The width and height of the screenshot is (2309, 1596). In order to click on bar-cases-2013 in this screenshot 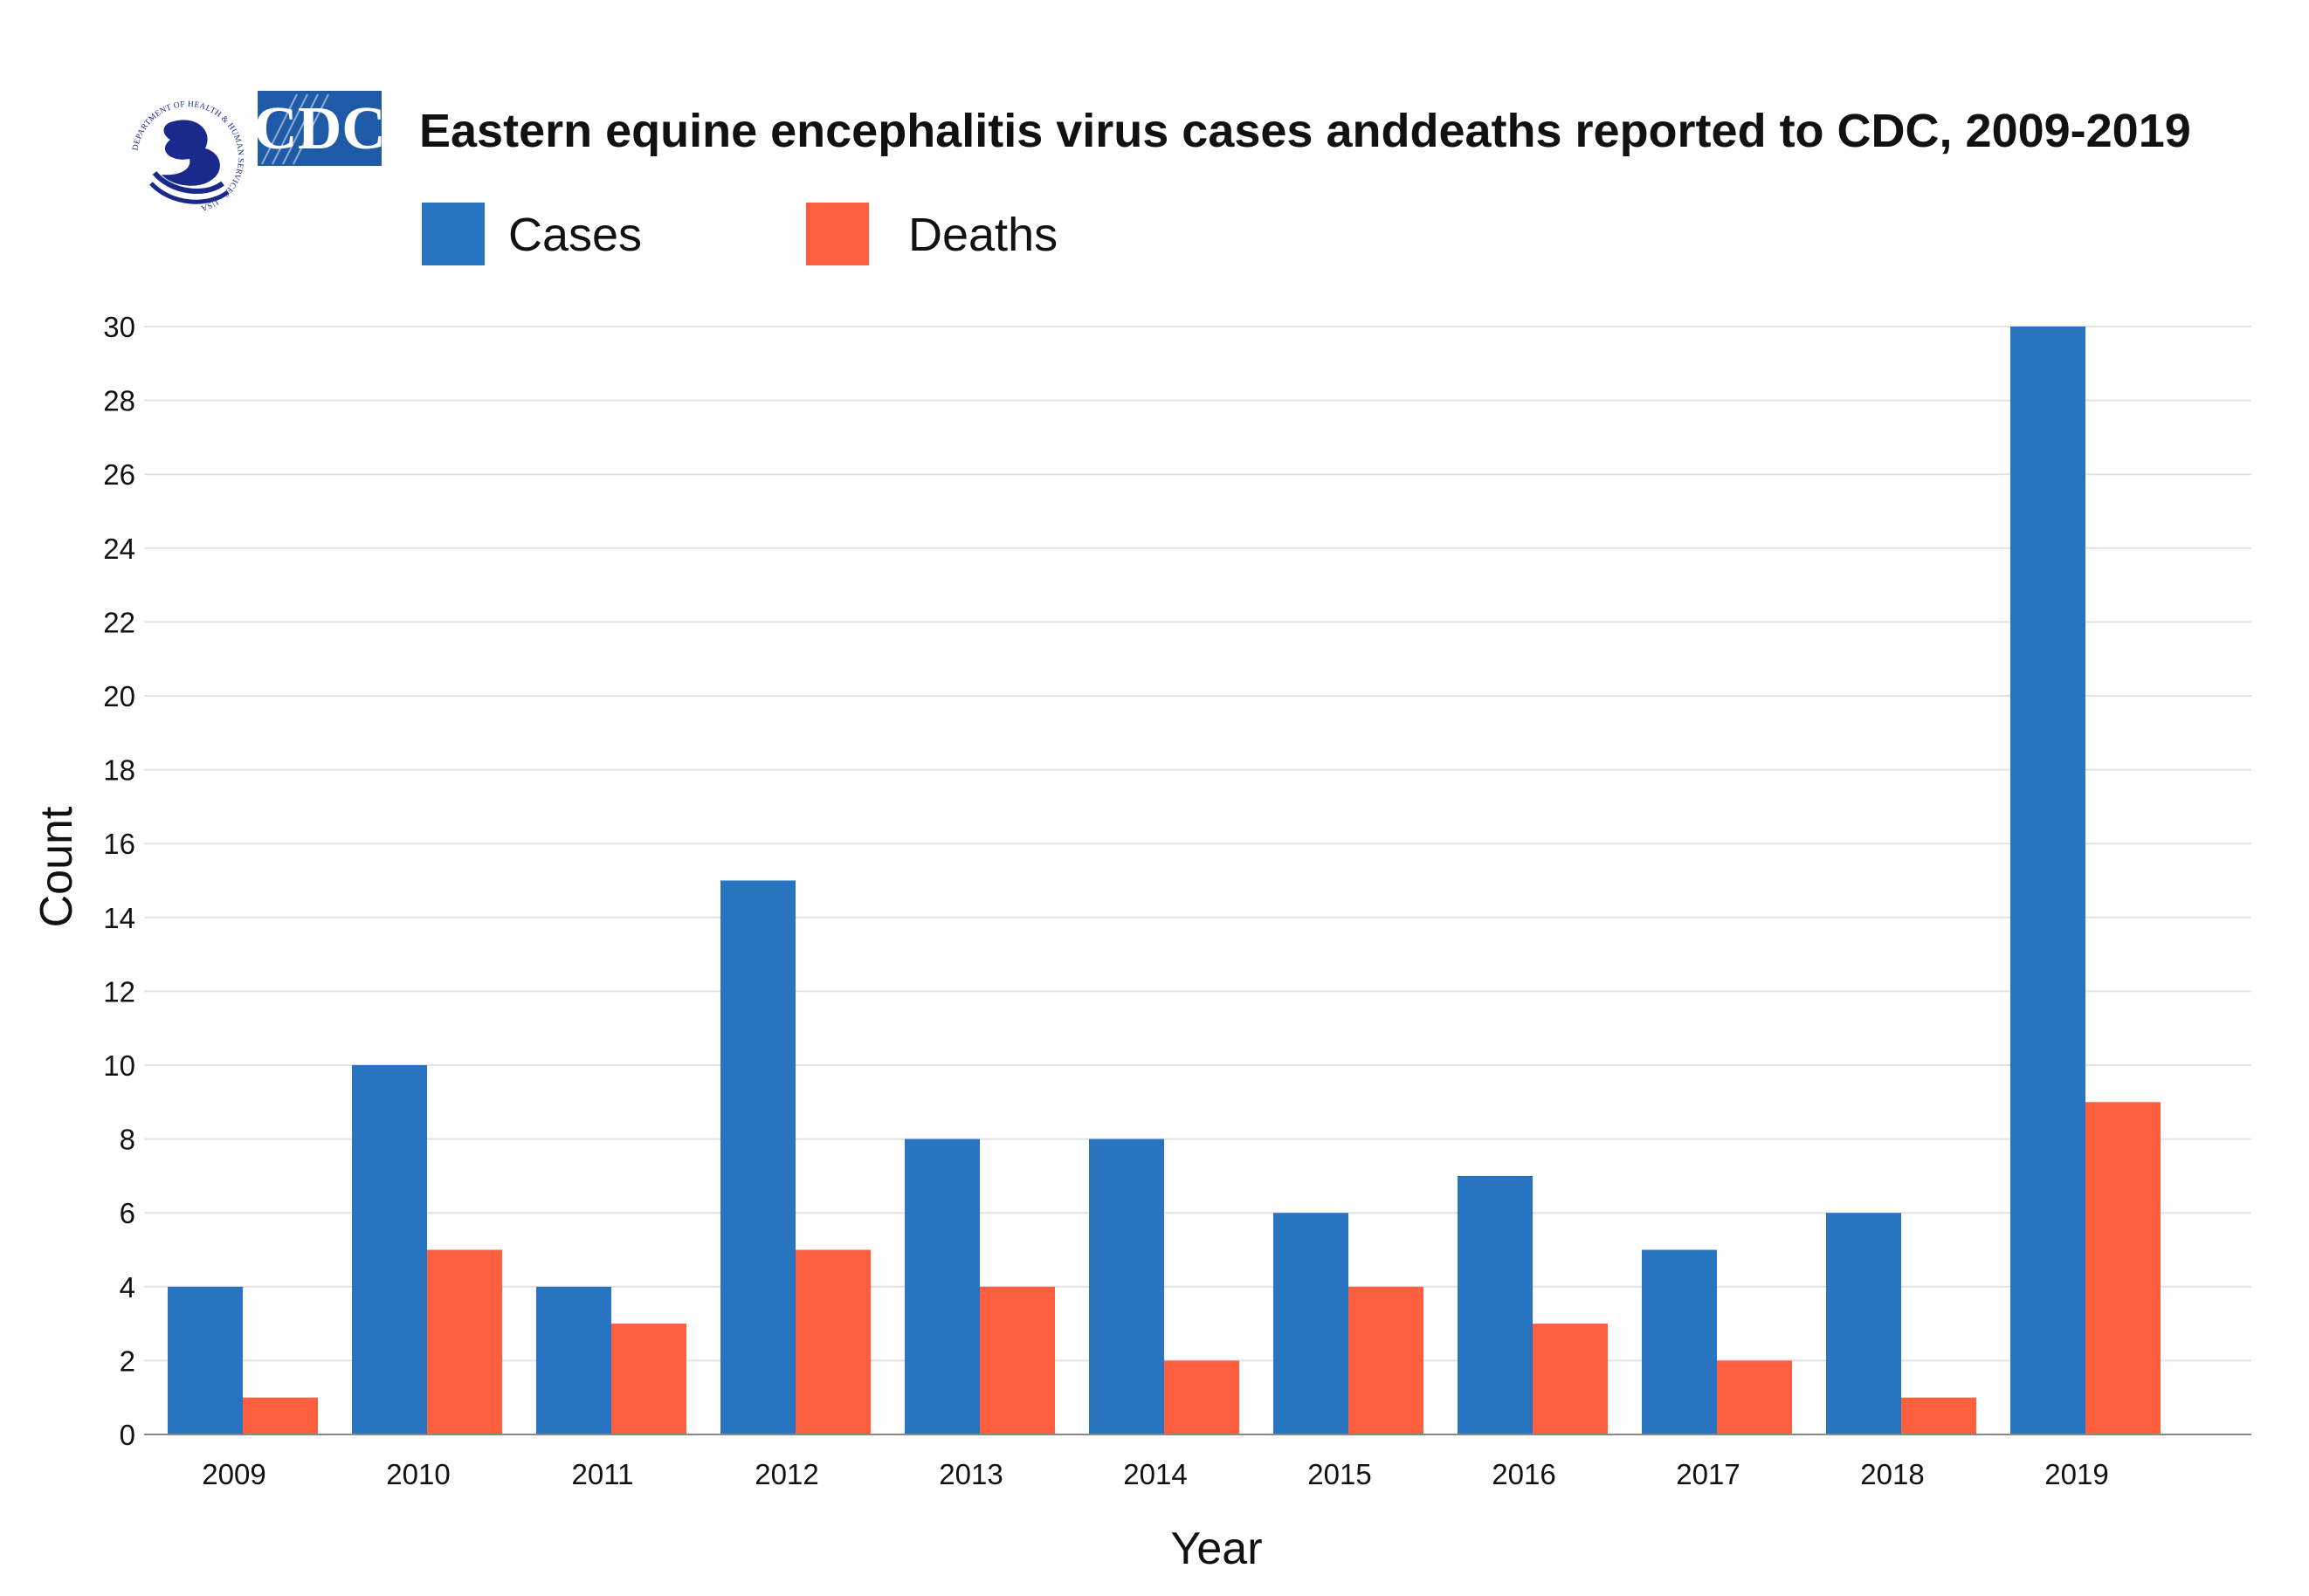, I will do `click(943, 1287)`.